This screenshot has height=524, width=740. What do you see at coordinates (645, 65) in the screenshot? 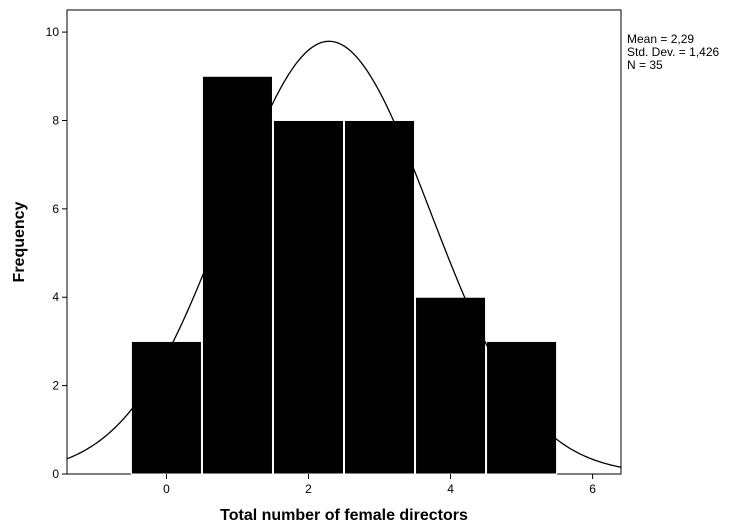
I see `n-label: N = 35` at bounding box center [645, 65].